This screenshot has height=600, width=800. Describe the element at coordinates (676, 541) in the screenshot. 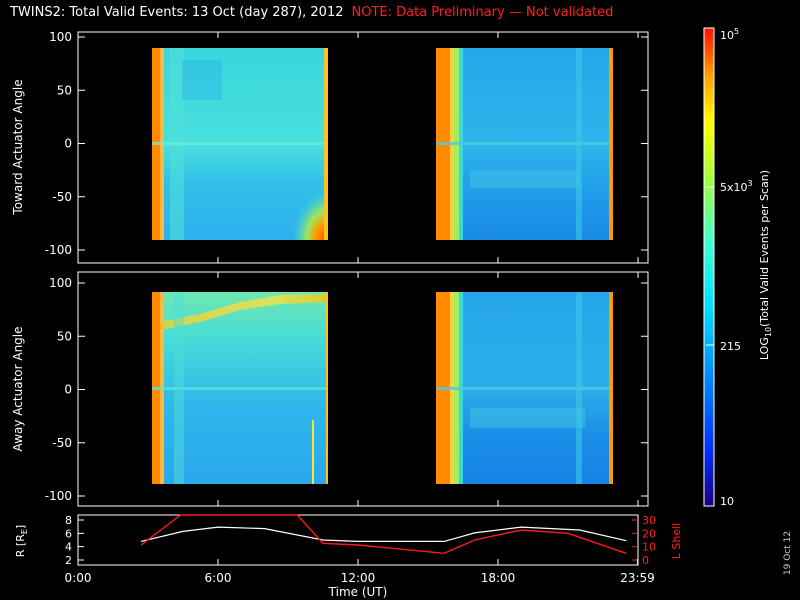

I see `lshell-axis-label: L Shell` at that location.